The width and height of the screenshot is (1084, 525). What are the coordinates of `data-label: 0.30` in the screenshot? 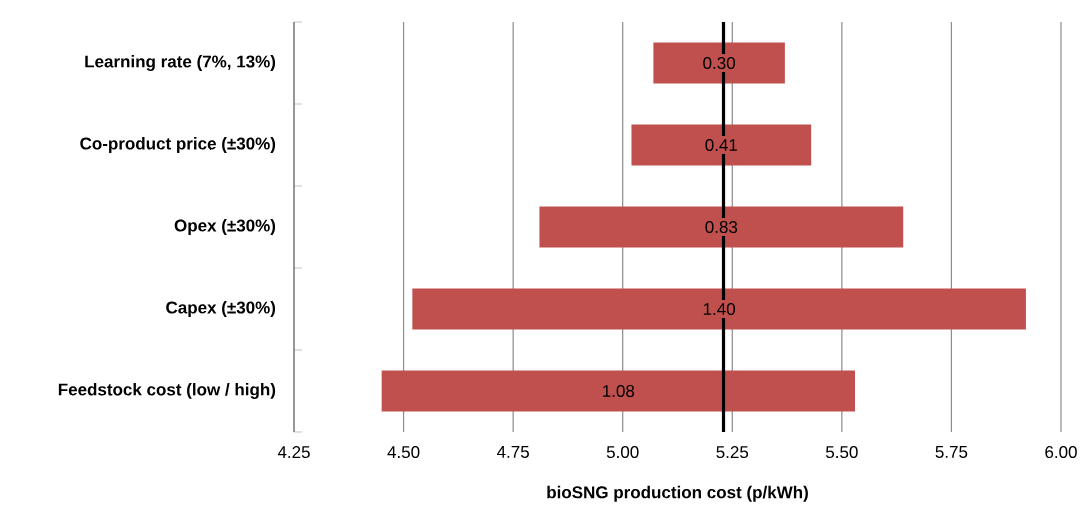 It's located at (719, 63).